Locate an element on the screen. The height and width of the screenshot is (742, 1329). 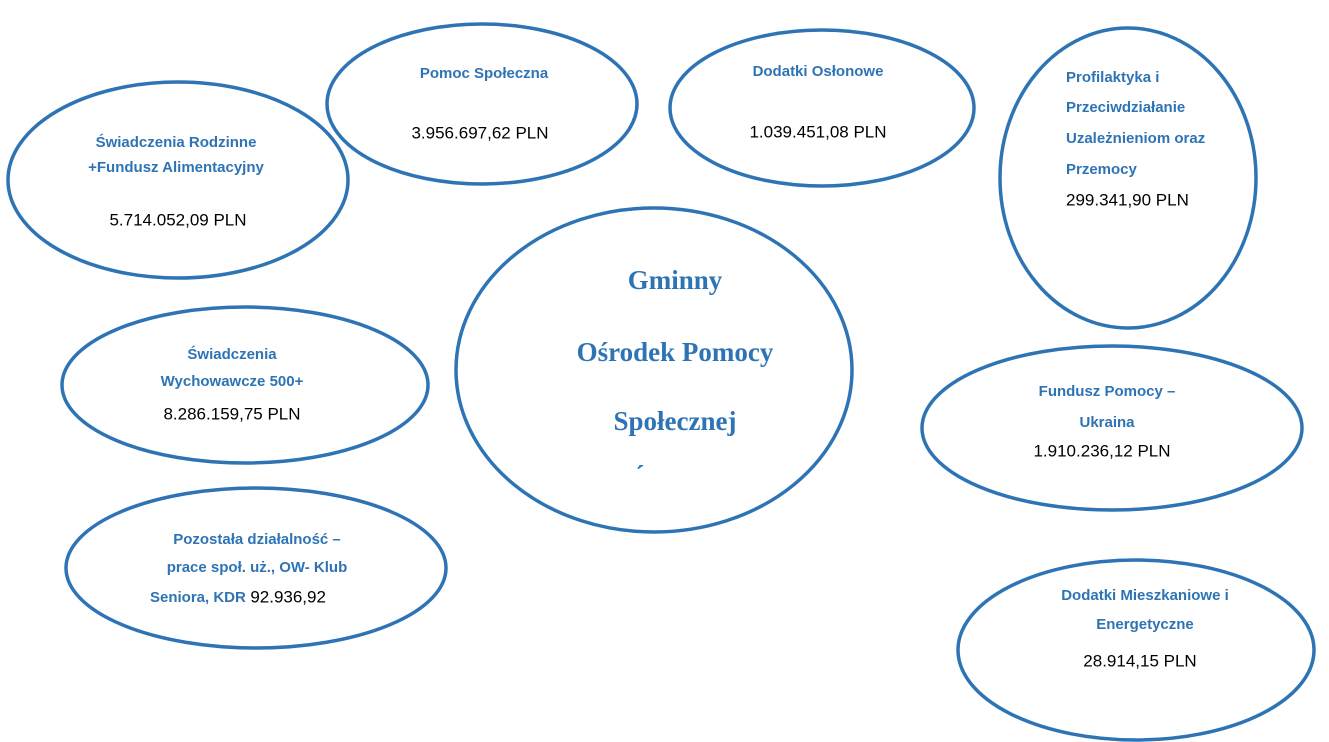
node-line: Seniora, KDR 92.936,92 is located at coordinates (238, 595).